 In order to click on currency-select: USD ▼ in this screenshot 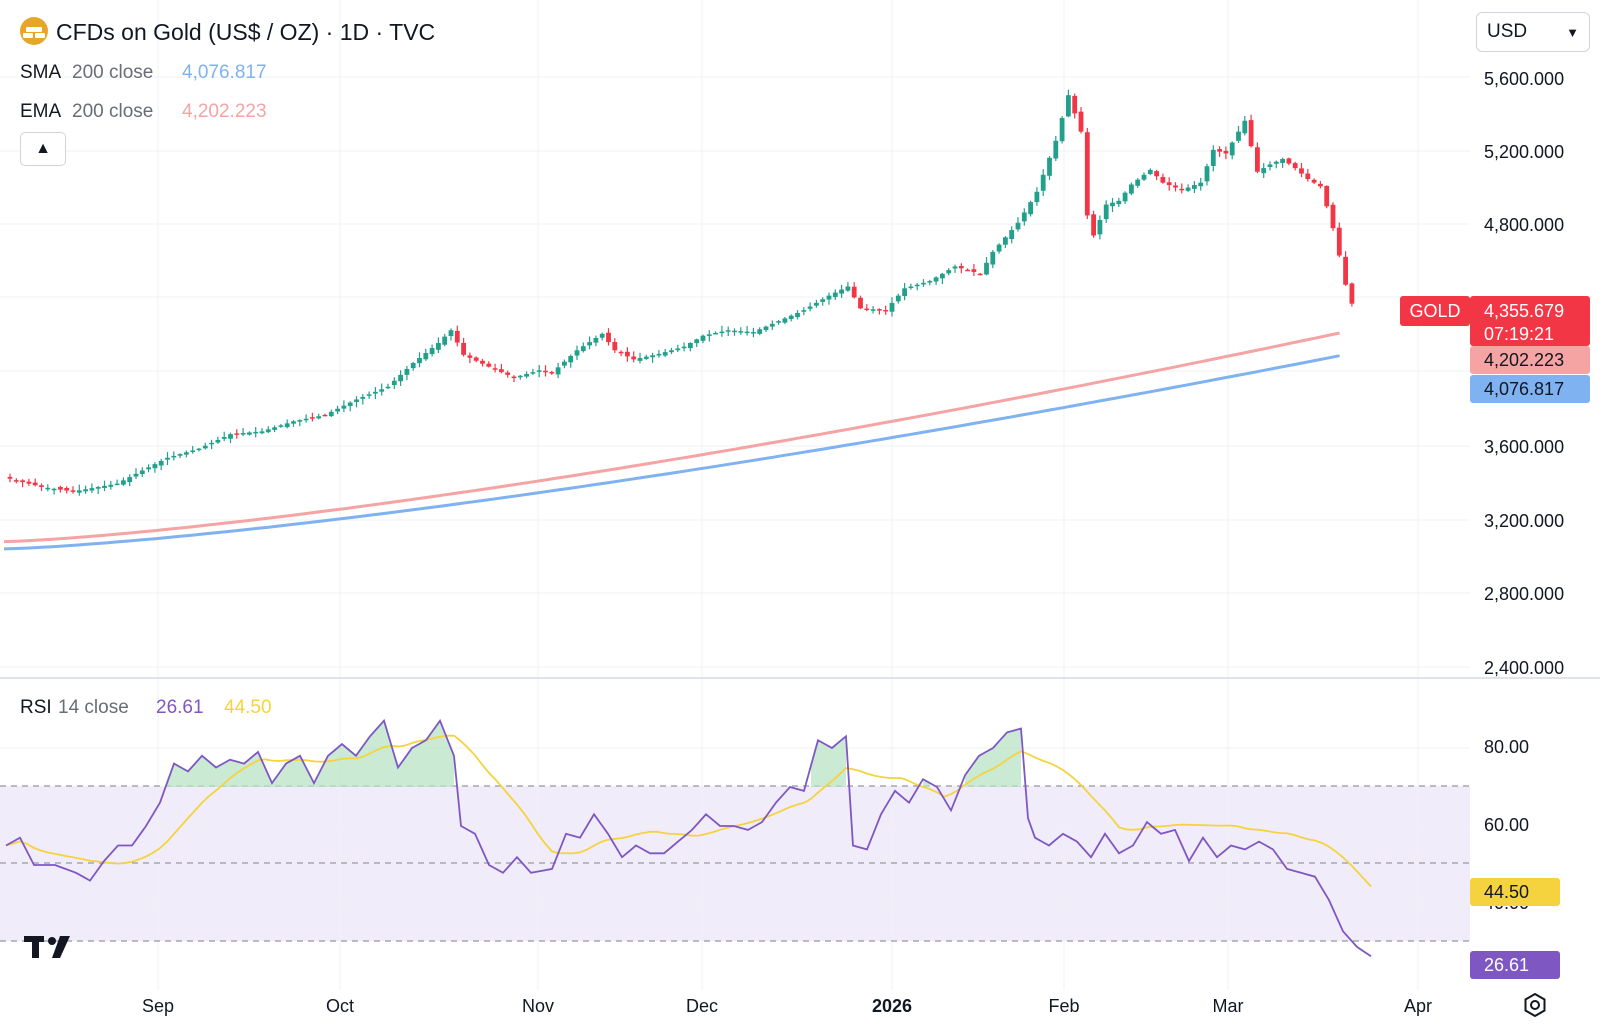, I will do `click(1533, 32)`.